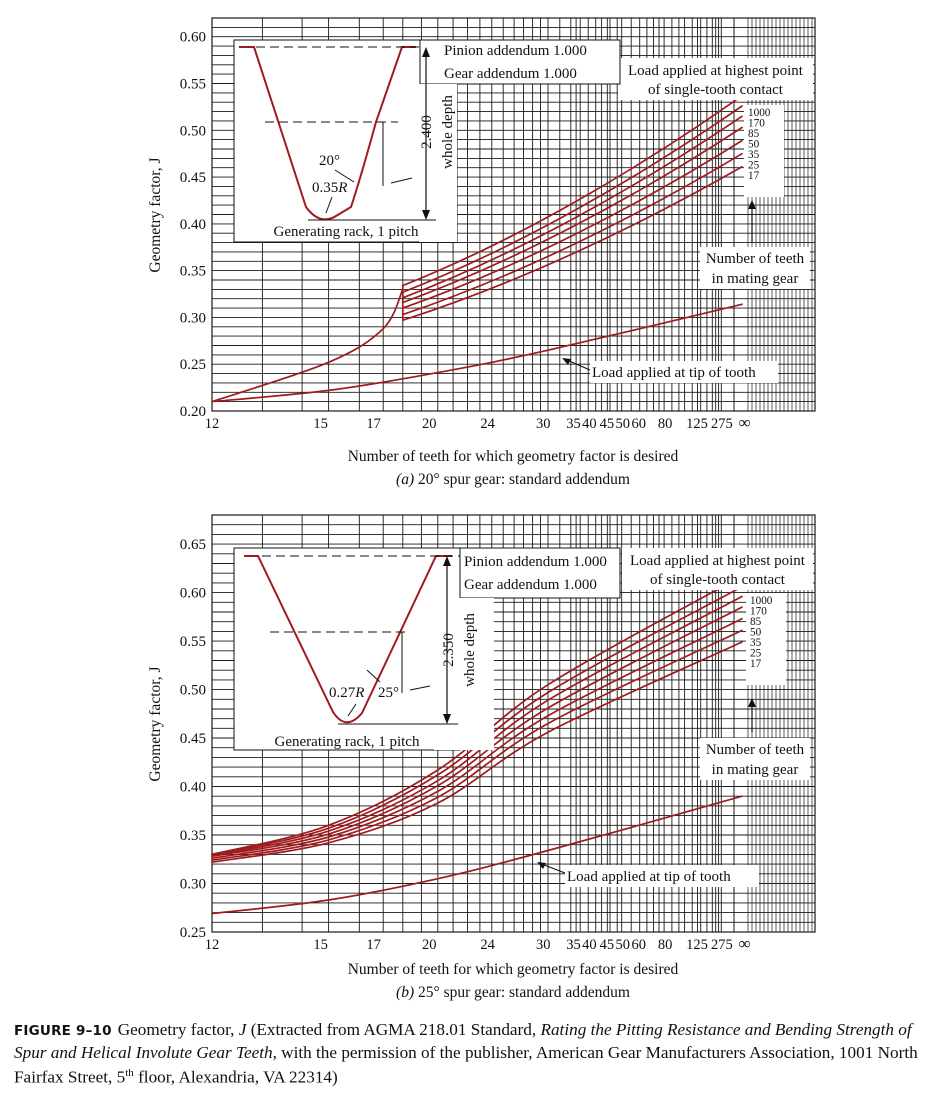  I want to click on inset-frame, so click(347, 649).